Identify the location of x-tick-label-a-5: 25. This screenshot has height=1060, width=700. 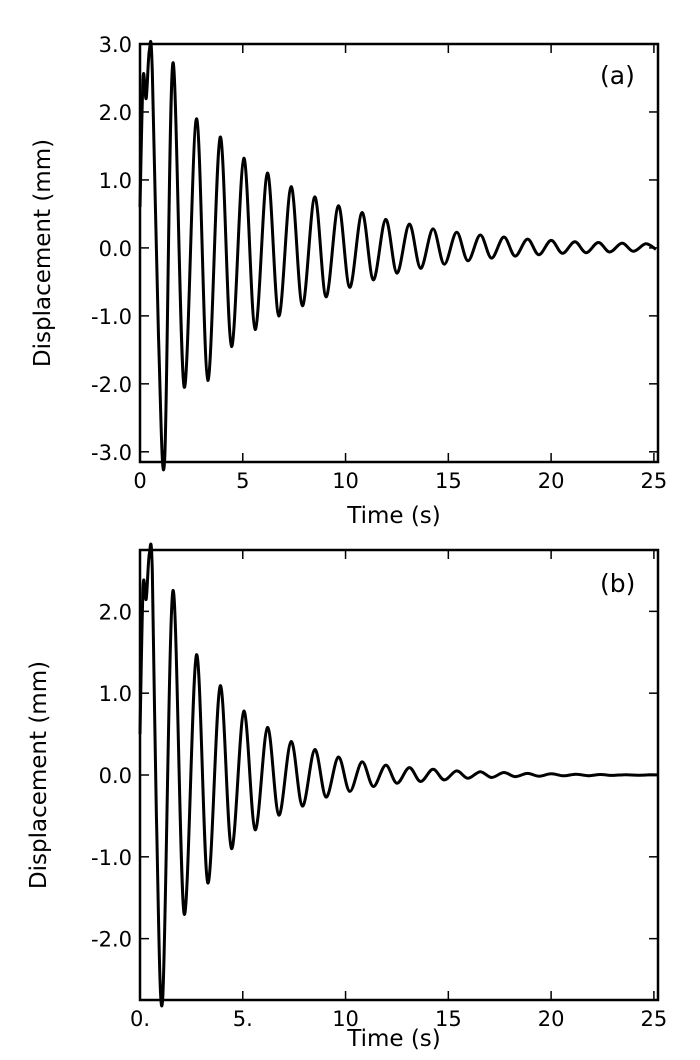
(654, 481).